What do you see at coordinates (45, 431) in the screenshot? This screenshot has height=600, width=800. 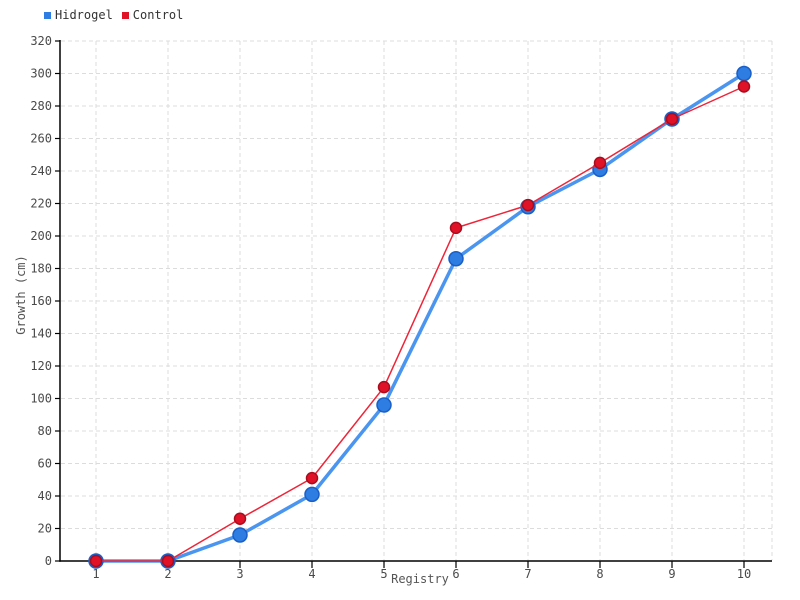 I see `y-tick-label: 80` at bounding box center [45, 431].